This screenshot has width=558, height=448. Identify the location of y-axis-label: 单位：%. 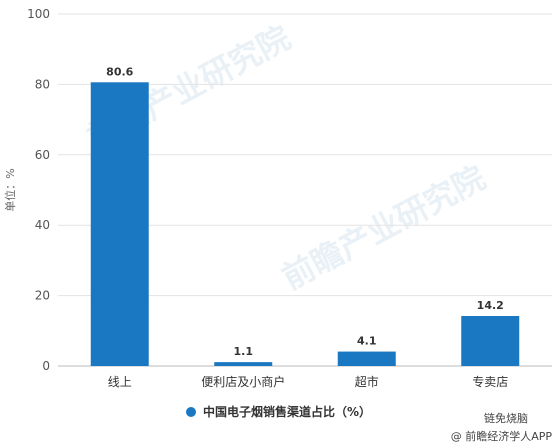
(10, 189).